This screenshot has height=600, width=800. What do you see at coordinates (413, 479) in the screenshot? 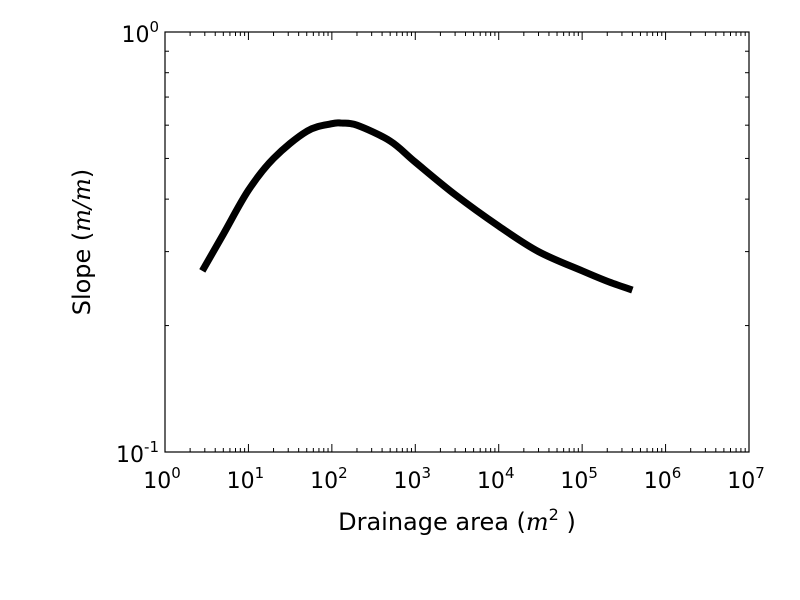
I see `x-tick-label: 10³` at bounding box center [413, 479].